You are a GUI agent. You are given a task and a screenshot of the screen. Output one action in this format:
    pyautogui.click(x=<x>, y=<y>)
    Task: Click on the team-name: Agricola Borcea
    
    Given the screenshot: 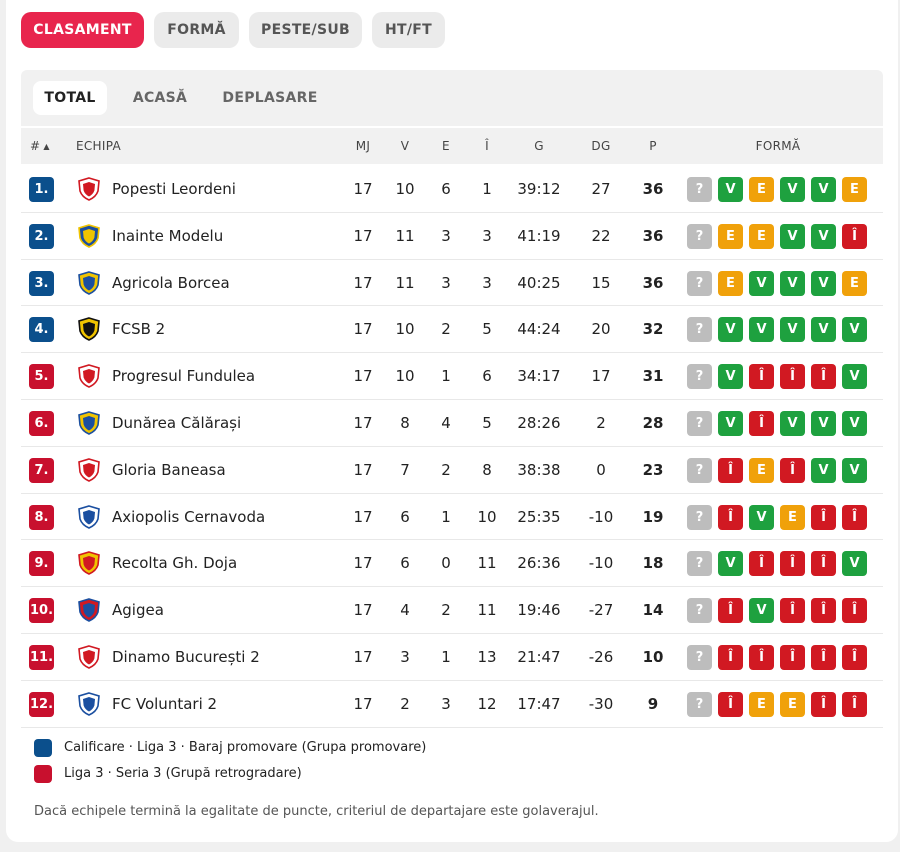 What is the action you would take?
    pyautogui.click(x=171, y=282)
    